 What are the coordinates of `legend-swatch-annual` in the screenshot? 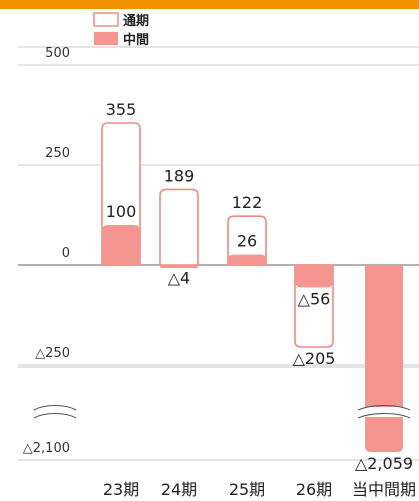 It's located at (106, 19).